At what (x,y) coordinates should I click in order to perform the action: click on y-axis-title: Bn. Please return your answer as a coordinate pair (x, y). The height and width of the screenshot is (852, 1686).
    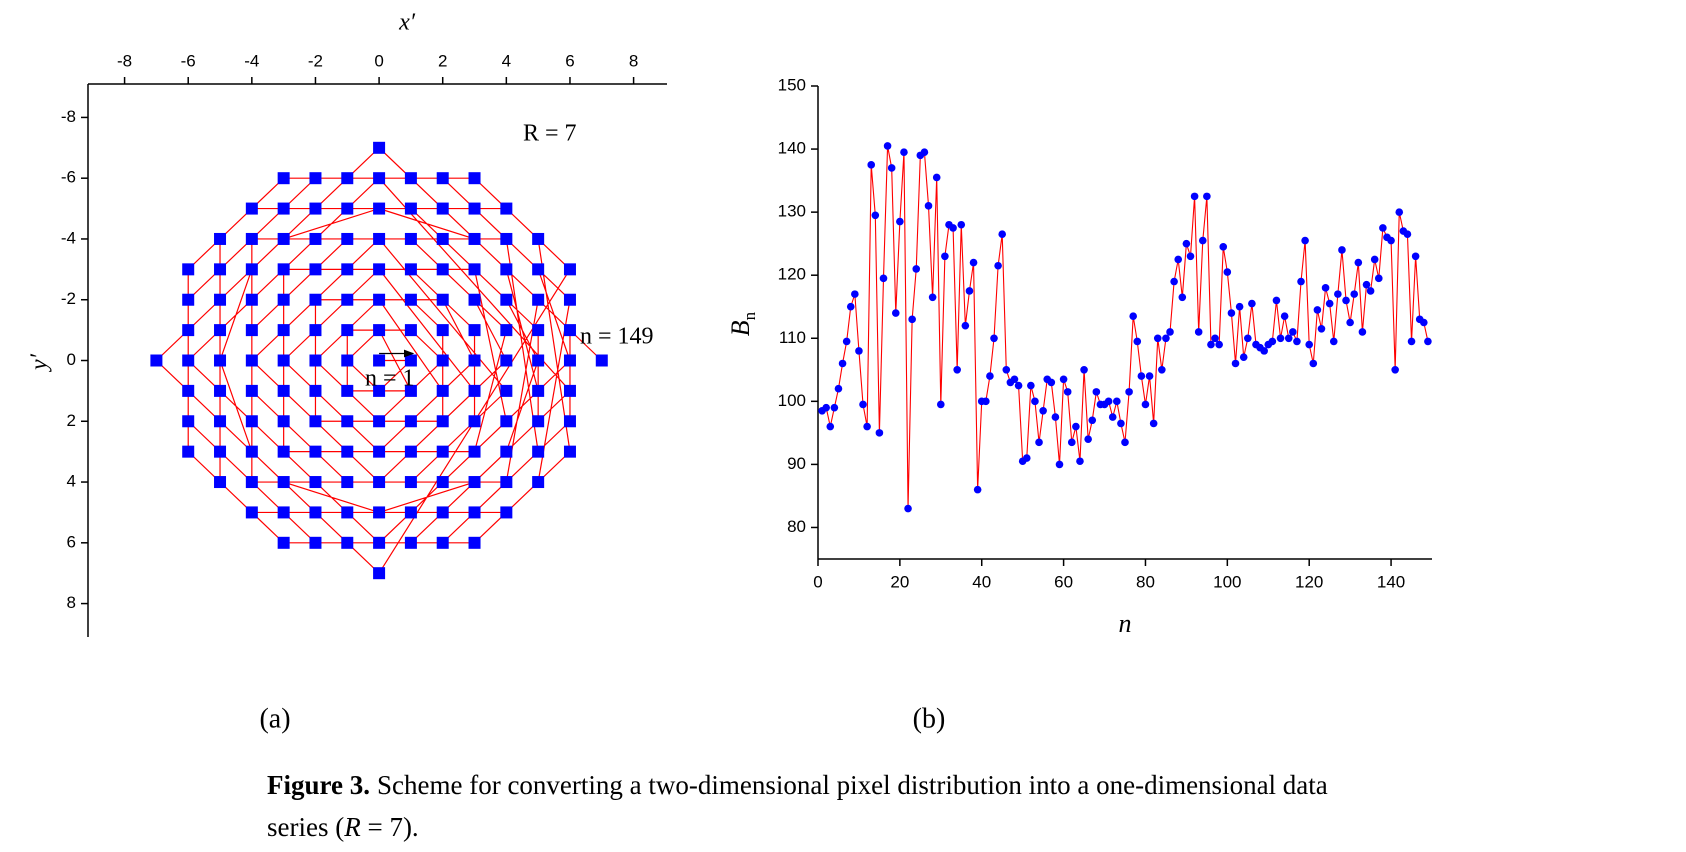
    Looking at the image, I should click on (742, 323).